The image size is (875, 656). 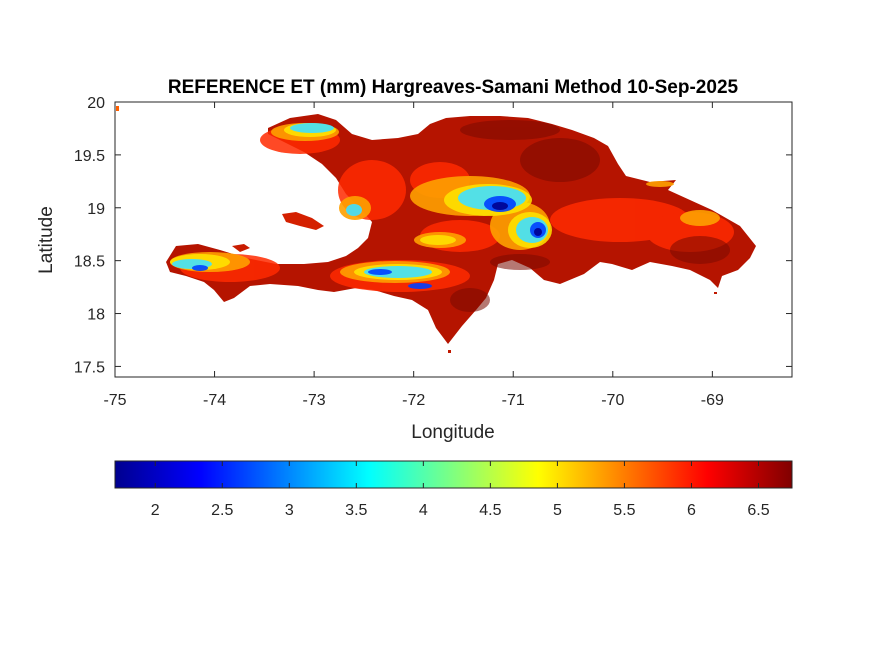 I want to click on et-zone-darkblue, so click(x=517, y=219).